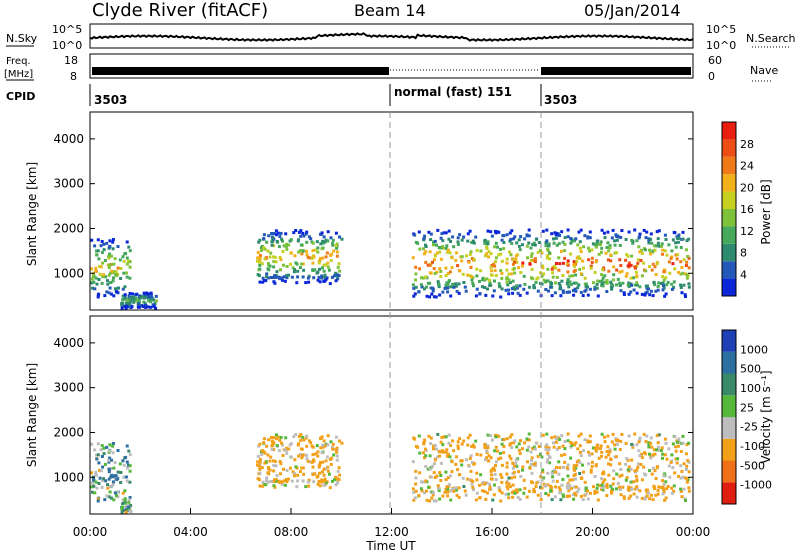 This screenshot has height=554, width=800. What do you see at coordinates (752, 446) in the screenshot?
I see `velocity-colorbar-tick-label: -100` at bounding box center [752, 446].